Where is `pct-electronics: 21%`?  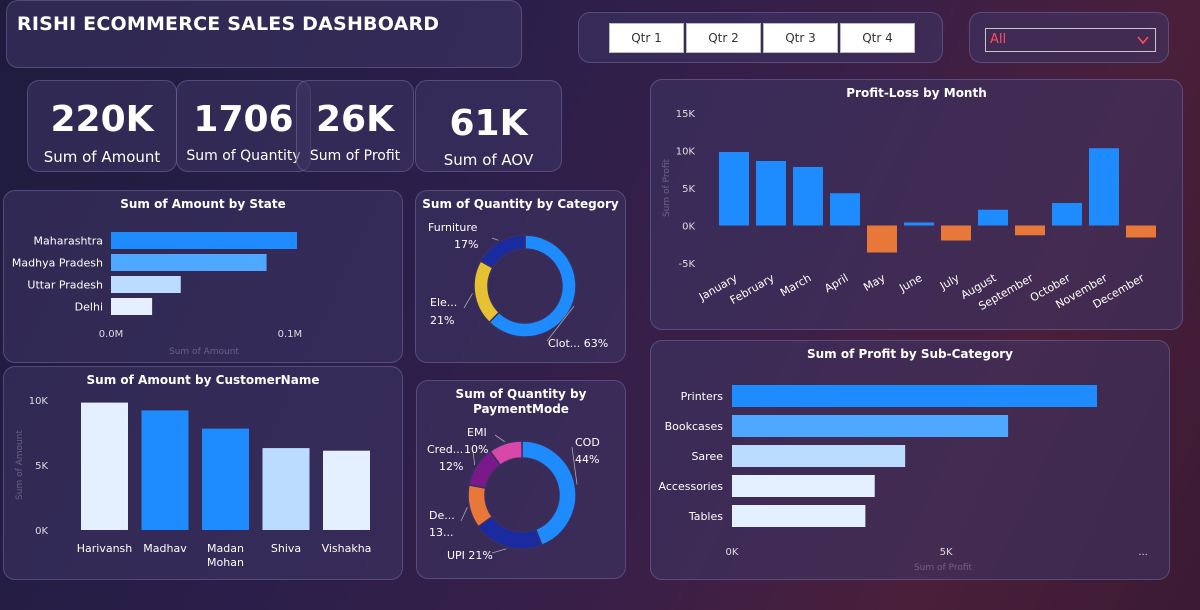
pct-electronics: 21% is located at coordinates (442, 320).